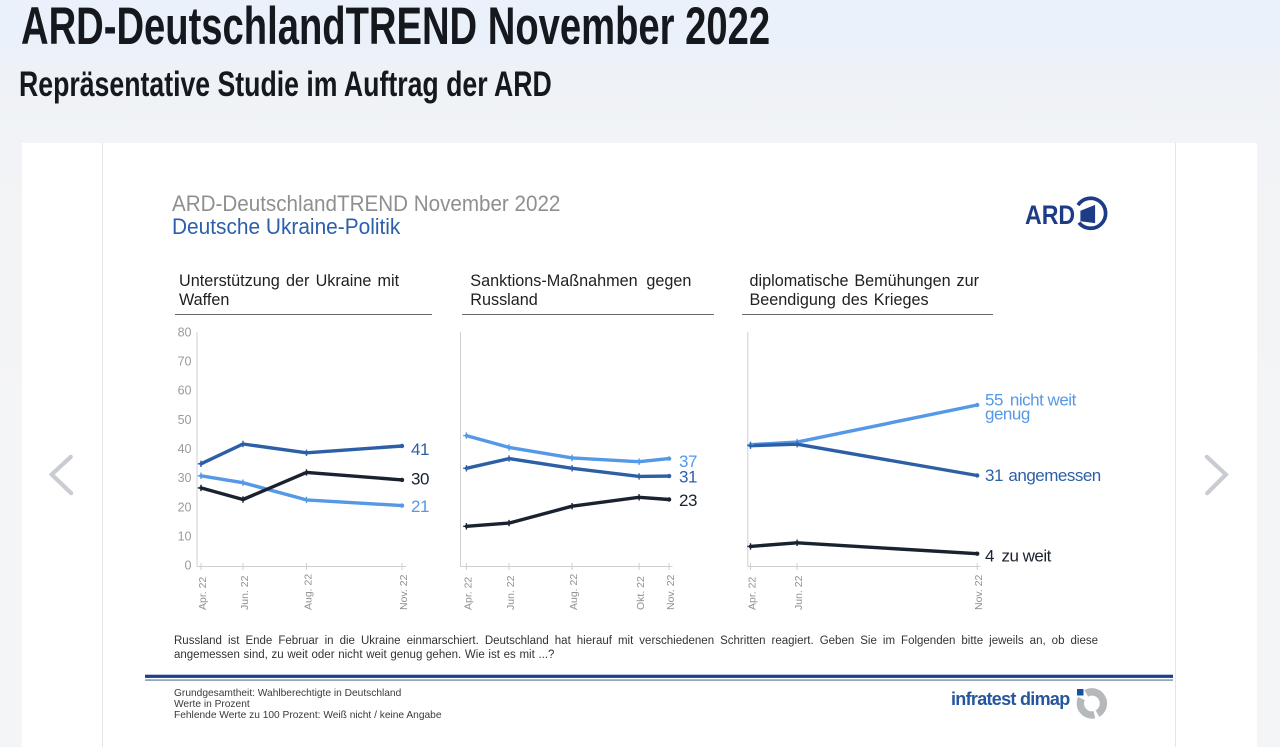  What do you see at coordinates (185, 507) in the screenshot?
I see `svg-text: 20` at bounding box center [185, 507].